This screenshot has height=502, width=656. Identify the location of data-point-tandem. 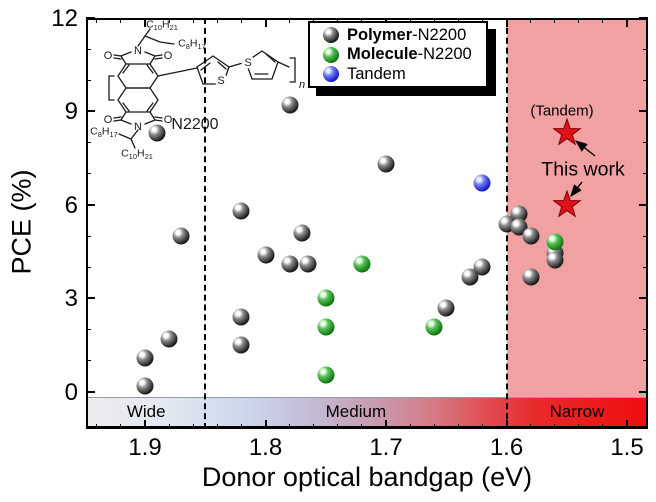
(482, 183).